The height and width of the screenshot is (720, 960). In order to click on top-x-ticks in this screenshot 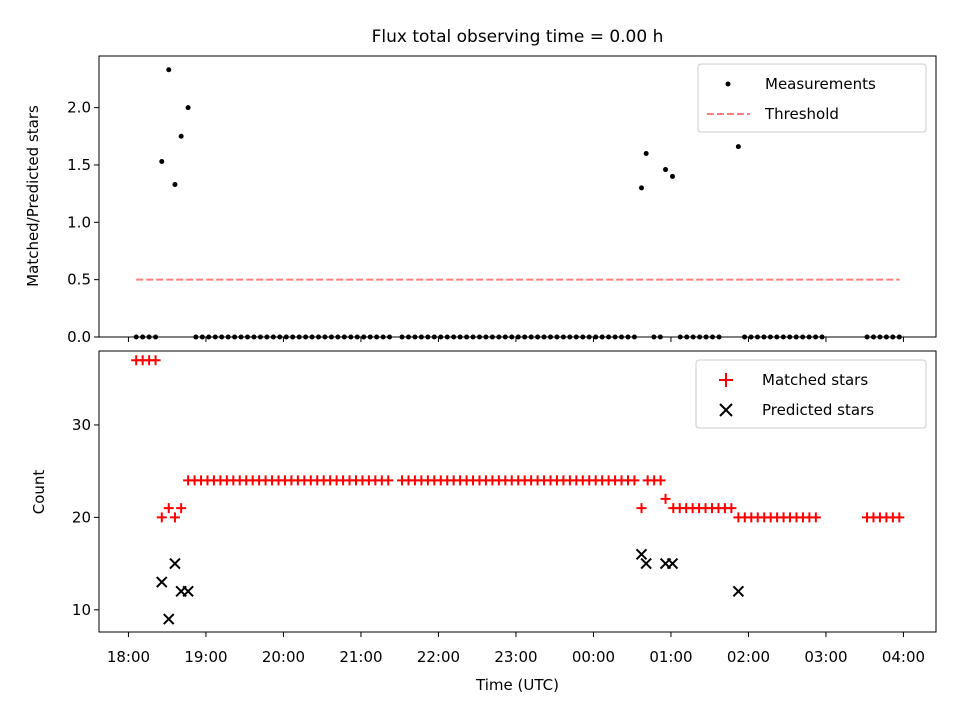, I will do `click(515, 339)`.